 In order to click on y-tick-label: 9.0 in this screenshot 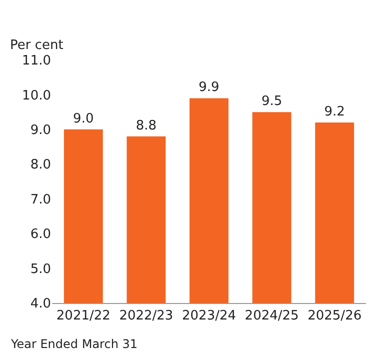, I will do `click(40, 130)`.